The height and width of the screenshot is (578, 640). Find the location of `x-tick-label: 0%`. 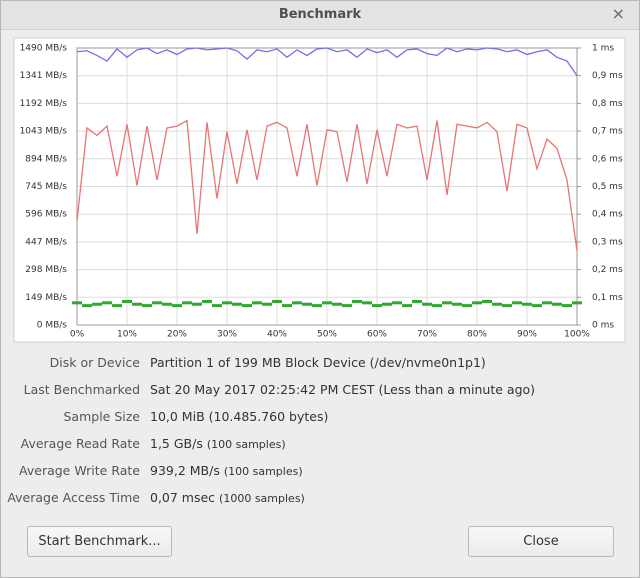

x-tick-label: 0% is located at coordinates (77, 335).